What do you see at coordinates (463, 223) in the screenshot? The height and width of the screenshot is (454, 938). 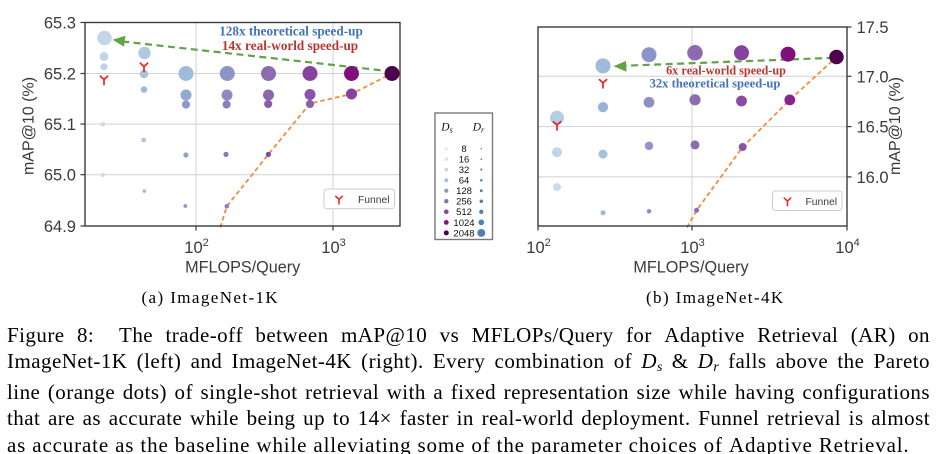 I see `svg-text: 1024` at bounding box center [463, 223].